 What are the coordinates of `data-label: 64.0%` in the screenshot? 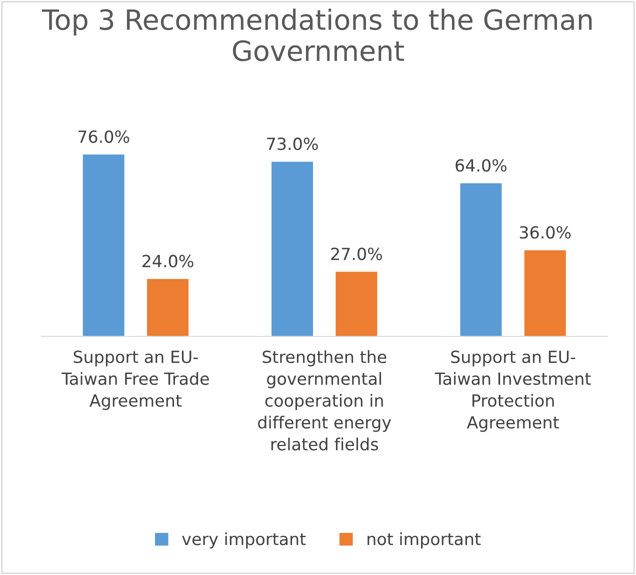 It's located at (481, 165).